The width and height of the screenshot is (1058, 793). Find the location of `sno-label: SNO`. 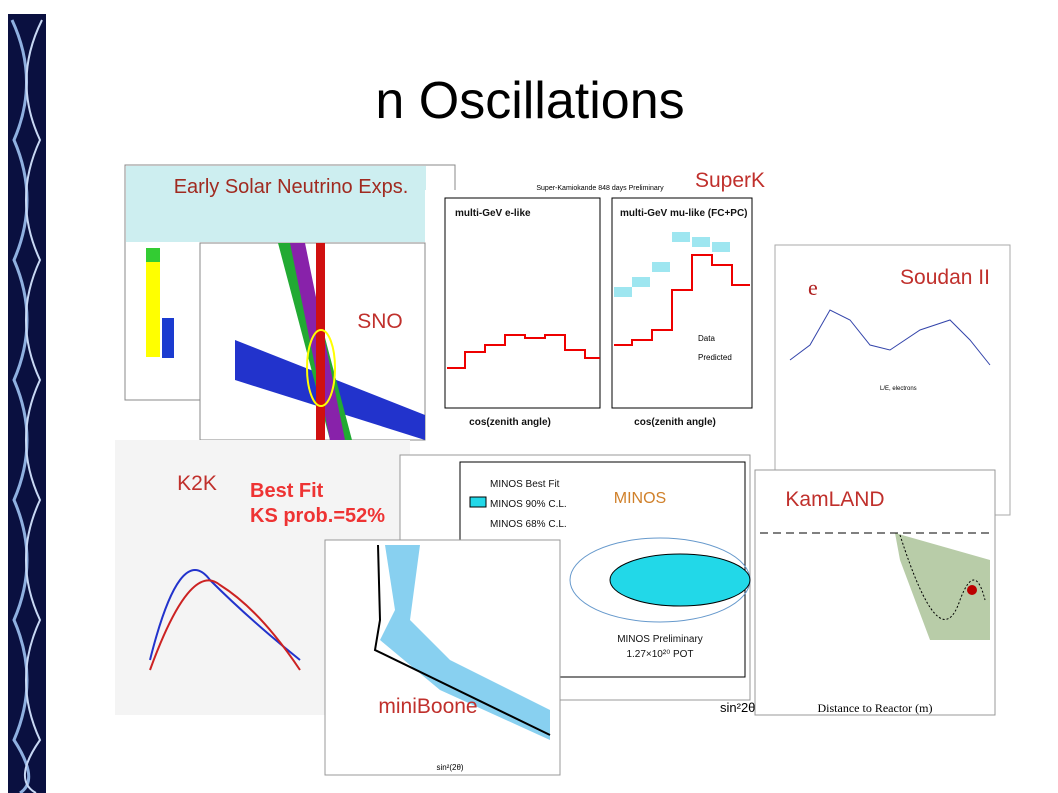

sno-label: SNO is located at coordinates (380, 321).